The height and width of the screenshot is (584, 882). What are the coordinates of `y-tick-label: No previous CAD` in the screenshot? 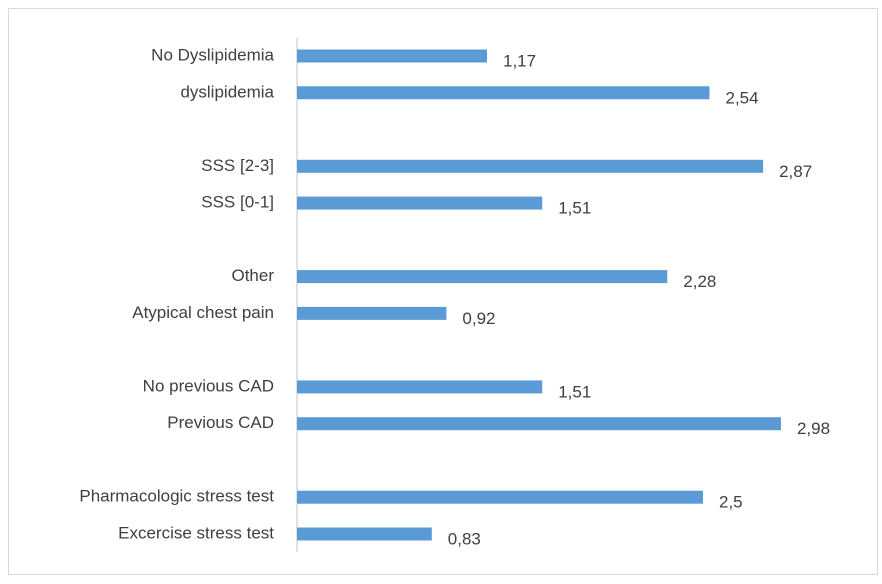 It's located at (208, 385).